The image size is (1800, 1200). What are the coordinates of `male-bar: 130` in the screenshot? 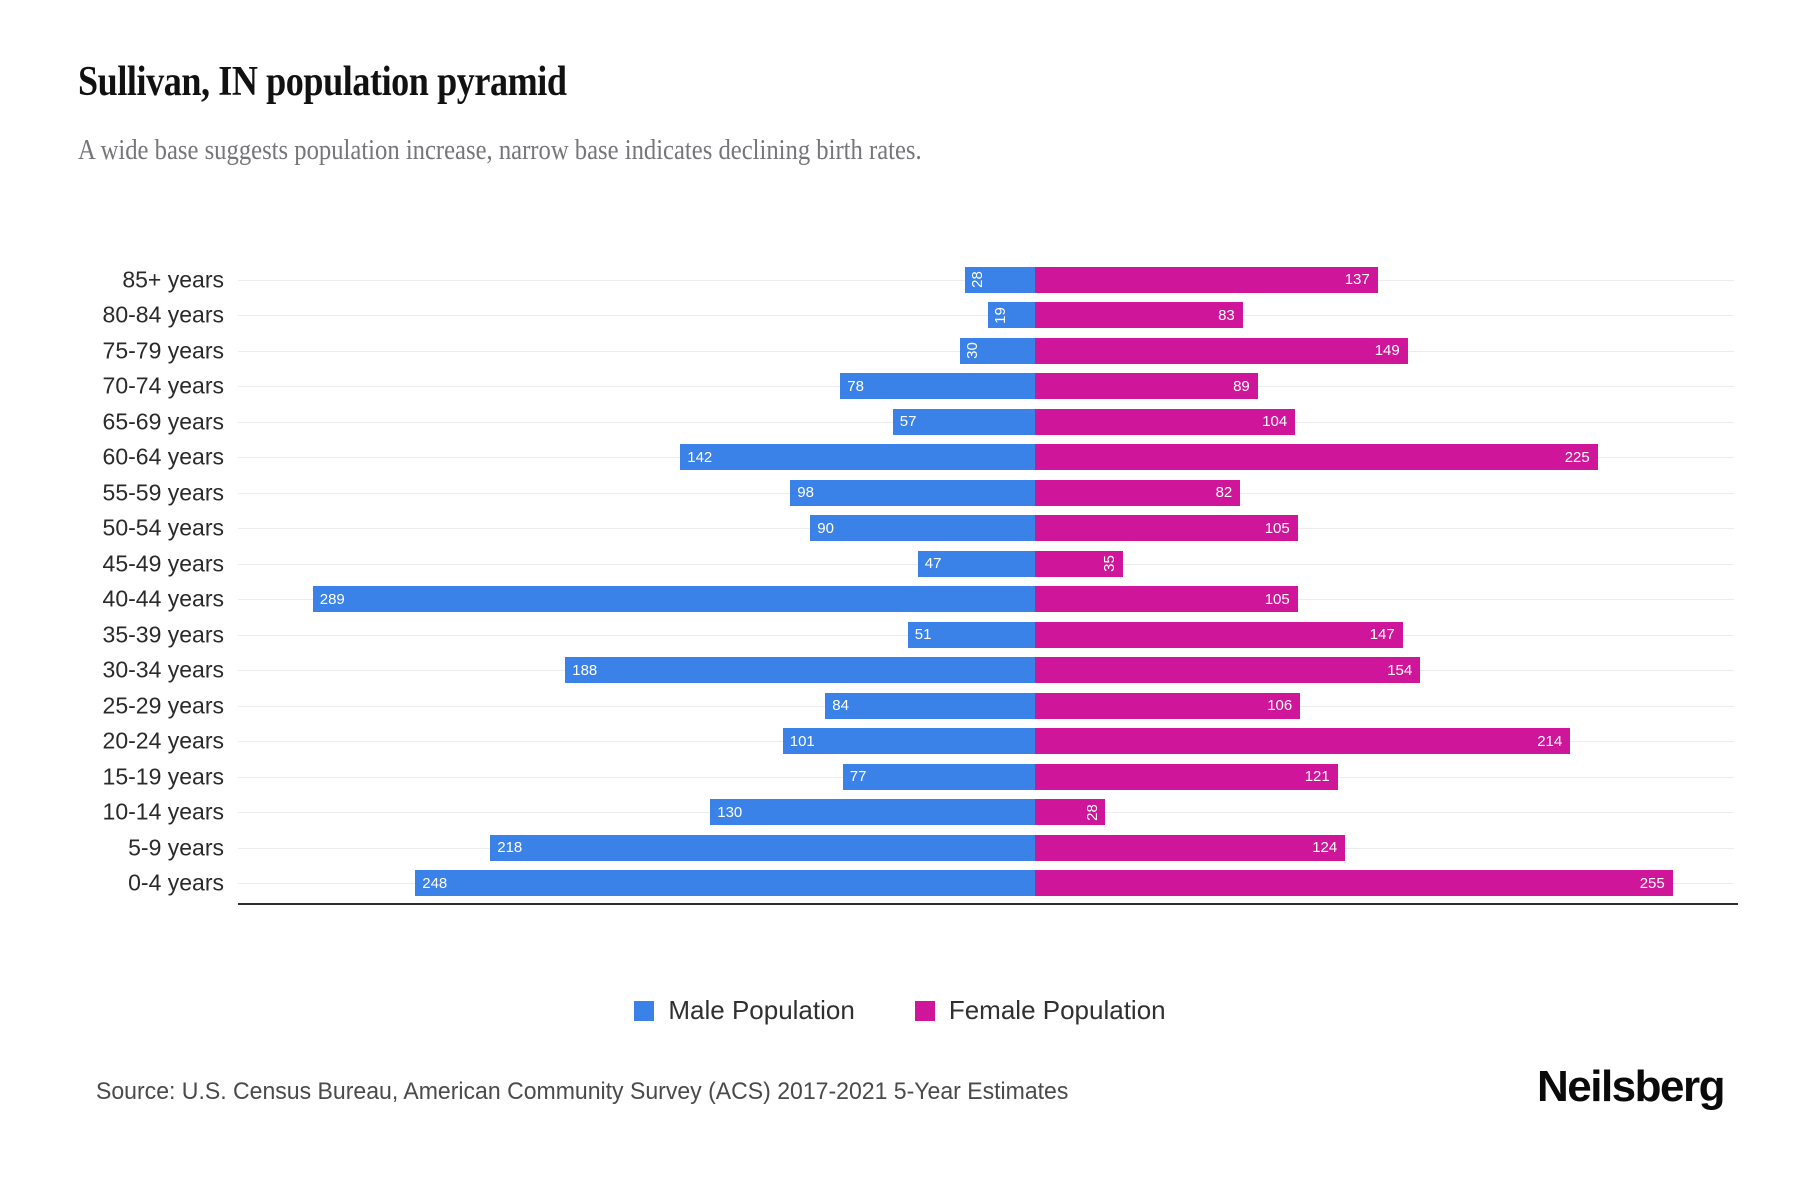 It's located at (873, 812).